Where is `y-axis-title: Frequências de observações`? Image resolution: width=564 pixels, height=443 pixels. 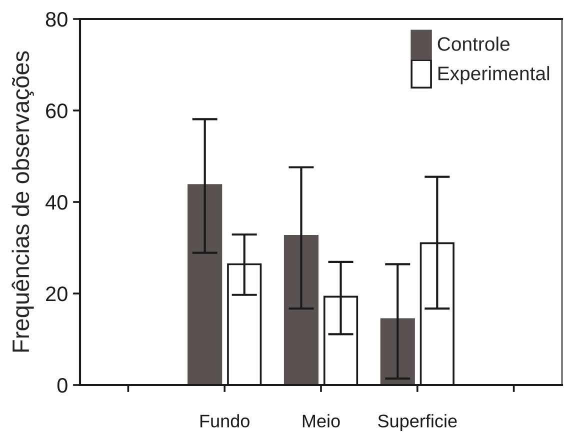
y-axis-title: Frequências de observações is located at coordinates (23, 201).